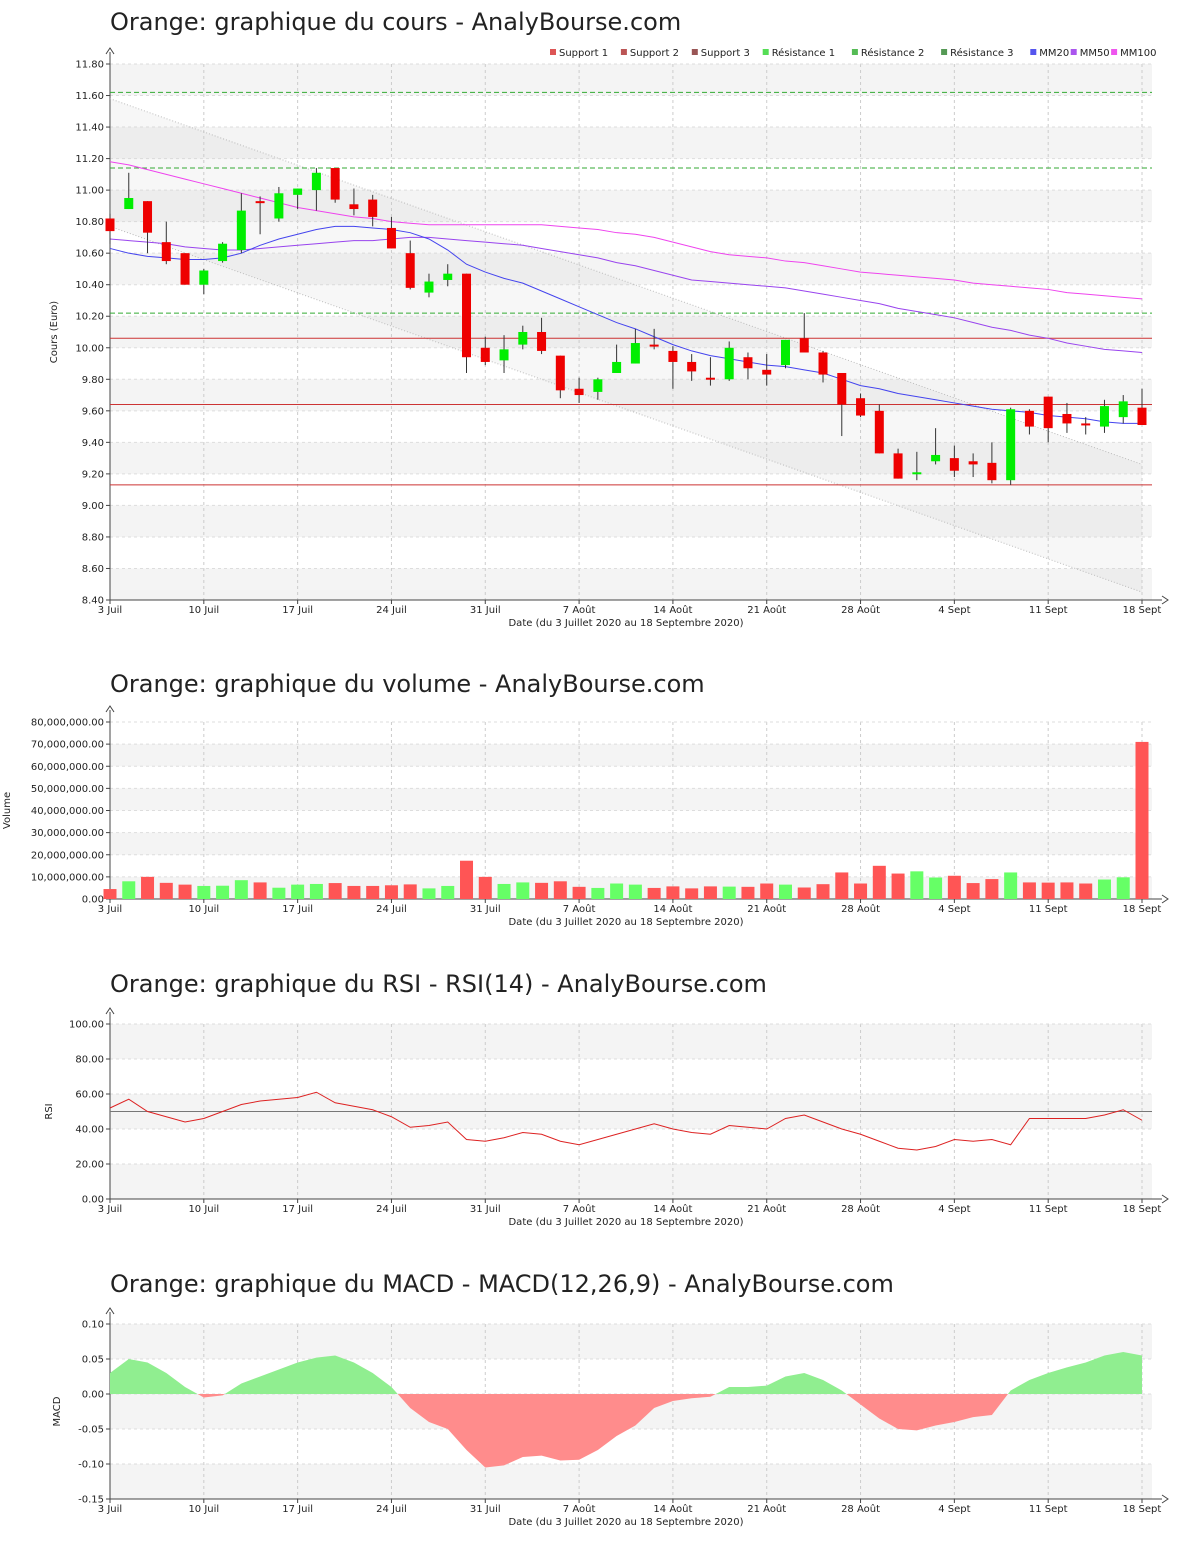 The height and width of the screenshot is (1550, 1200). I want to click on legend-label: Support 2, so click(654, 53).